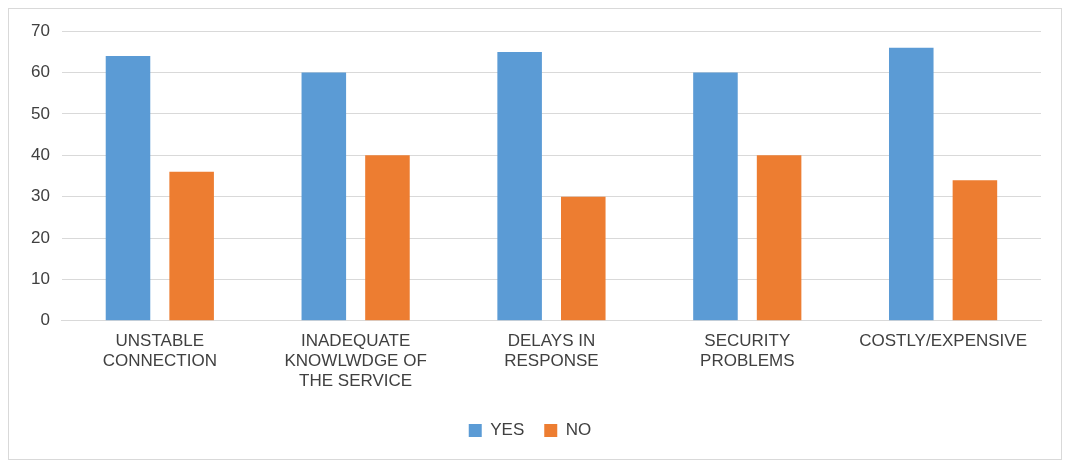 Image resolution: width=1072 pixels, height=463 pixels. What do you see at coordinates (355, 360) in the screenshot?
I see `x-tick-label: INADEQUATE KNOWLWDGE OF THE SERVICE` at bounding box center [355, 360].